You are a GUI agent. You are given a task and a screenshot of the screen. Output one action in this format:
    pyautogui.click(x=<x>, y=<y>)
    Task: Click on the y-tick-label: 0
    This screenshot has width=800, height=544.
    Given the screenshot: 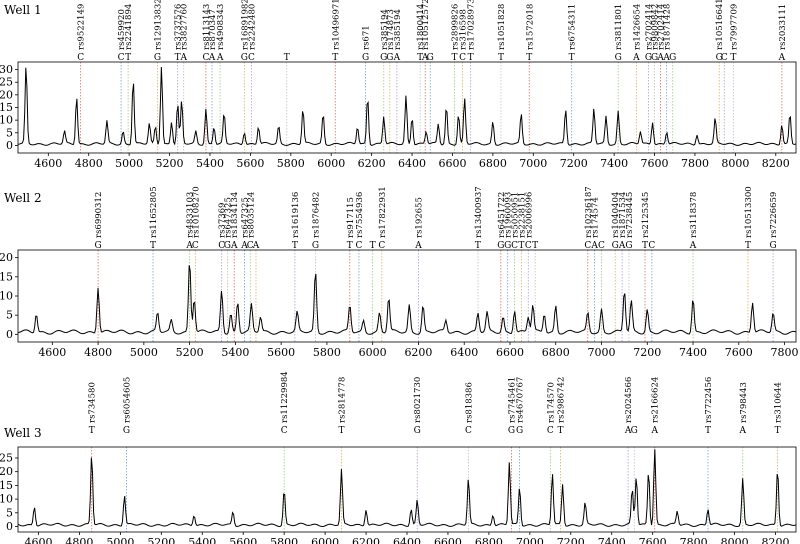 What is the action you would take?
    pyautogui.click(x=9, y=334)
    